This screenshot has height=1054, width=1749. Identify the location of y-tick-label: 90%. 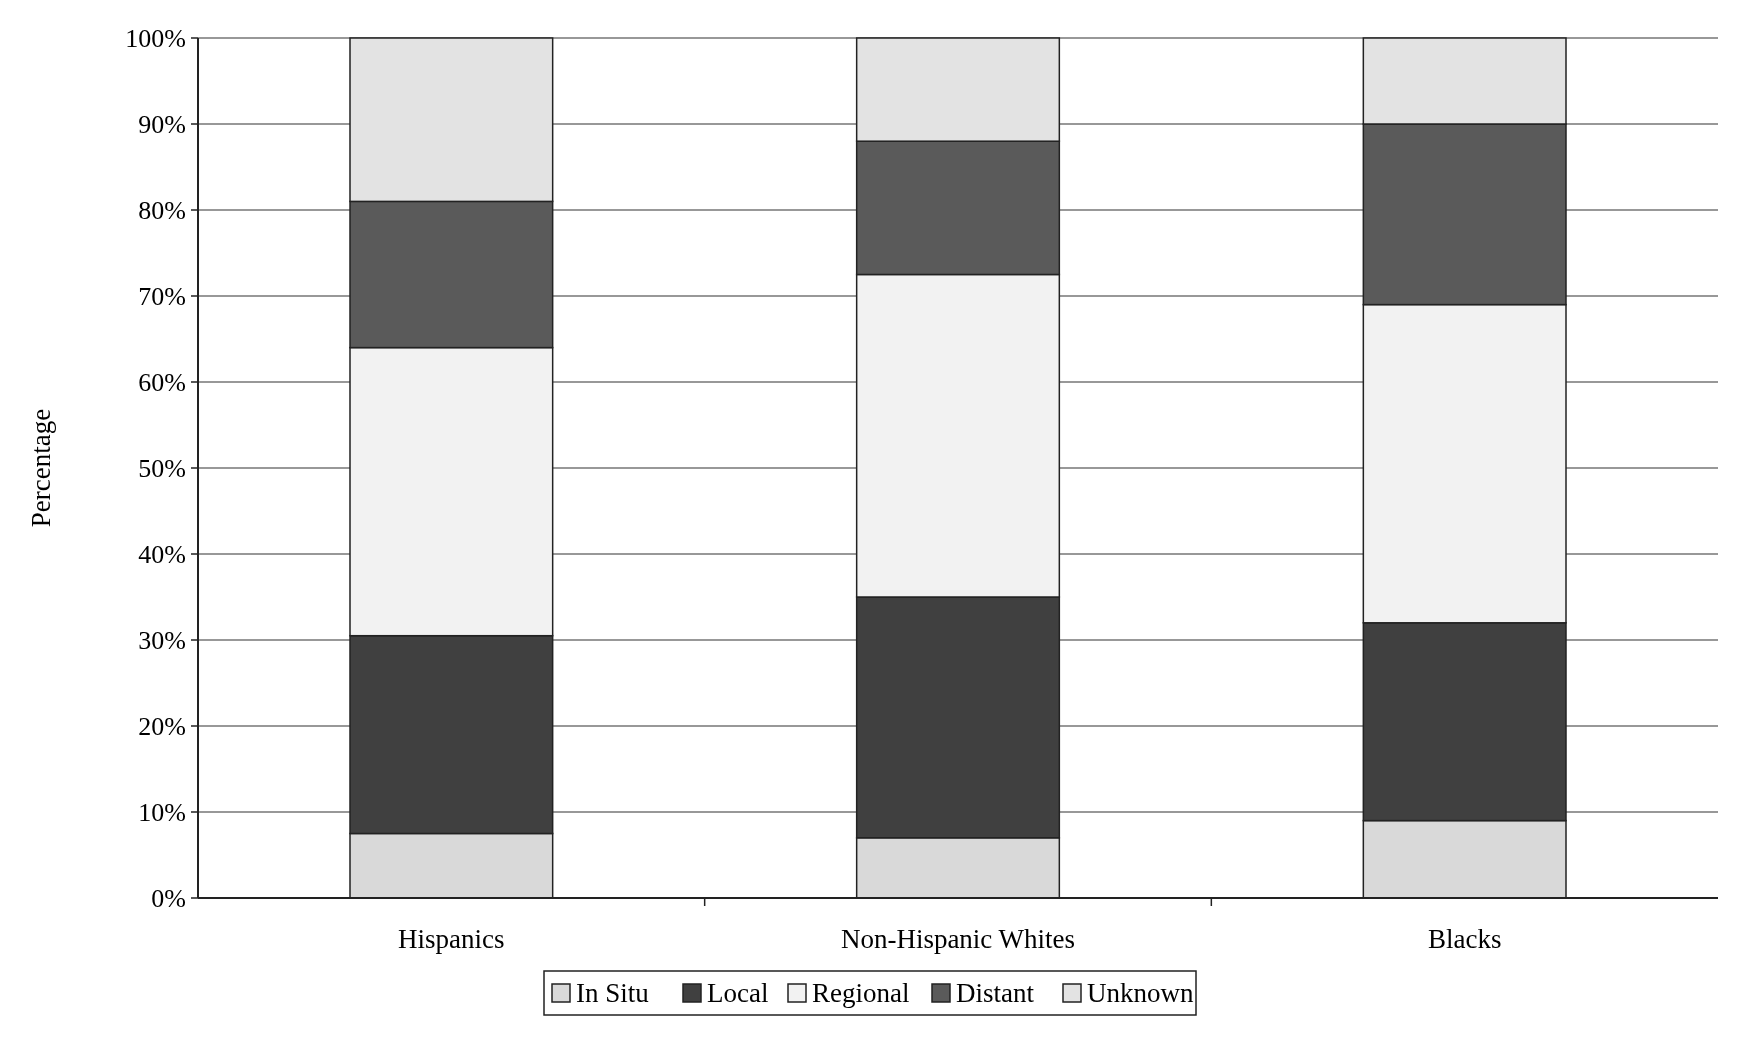
(162, 125).